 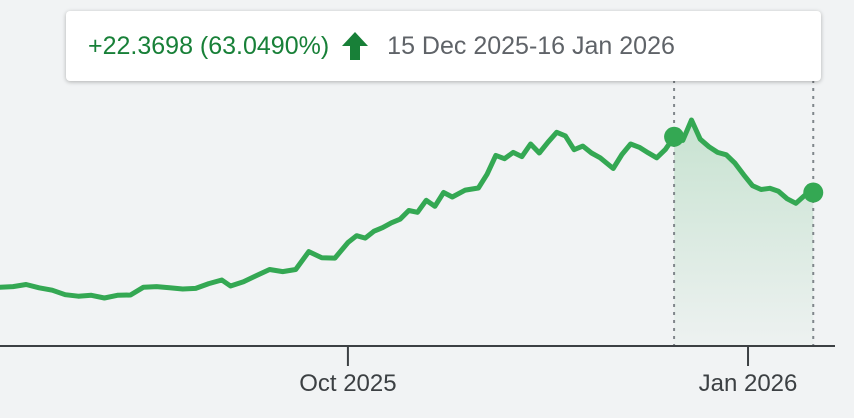 I want to click on x-tick-label: Jan 2026, so click(x=748, y=383).